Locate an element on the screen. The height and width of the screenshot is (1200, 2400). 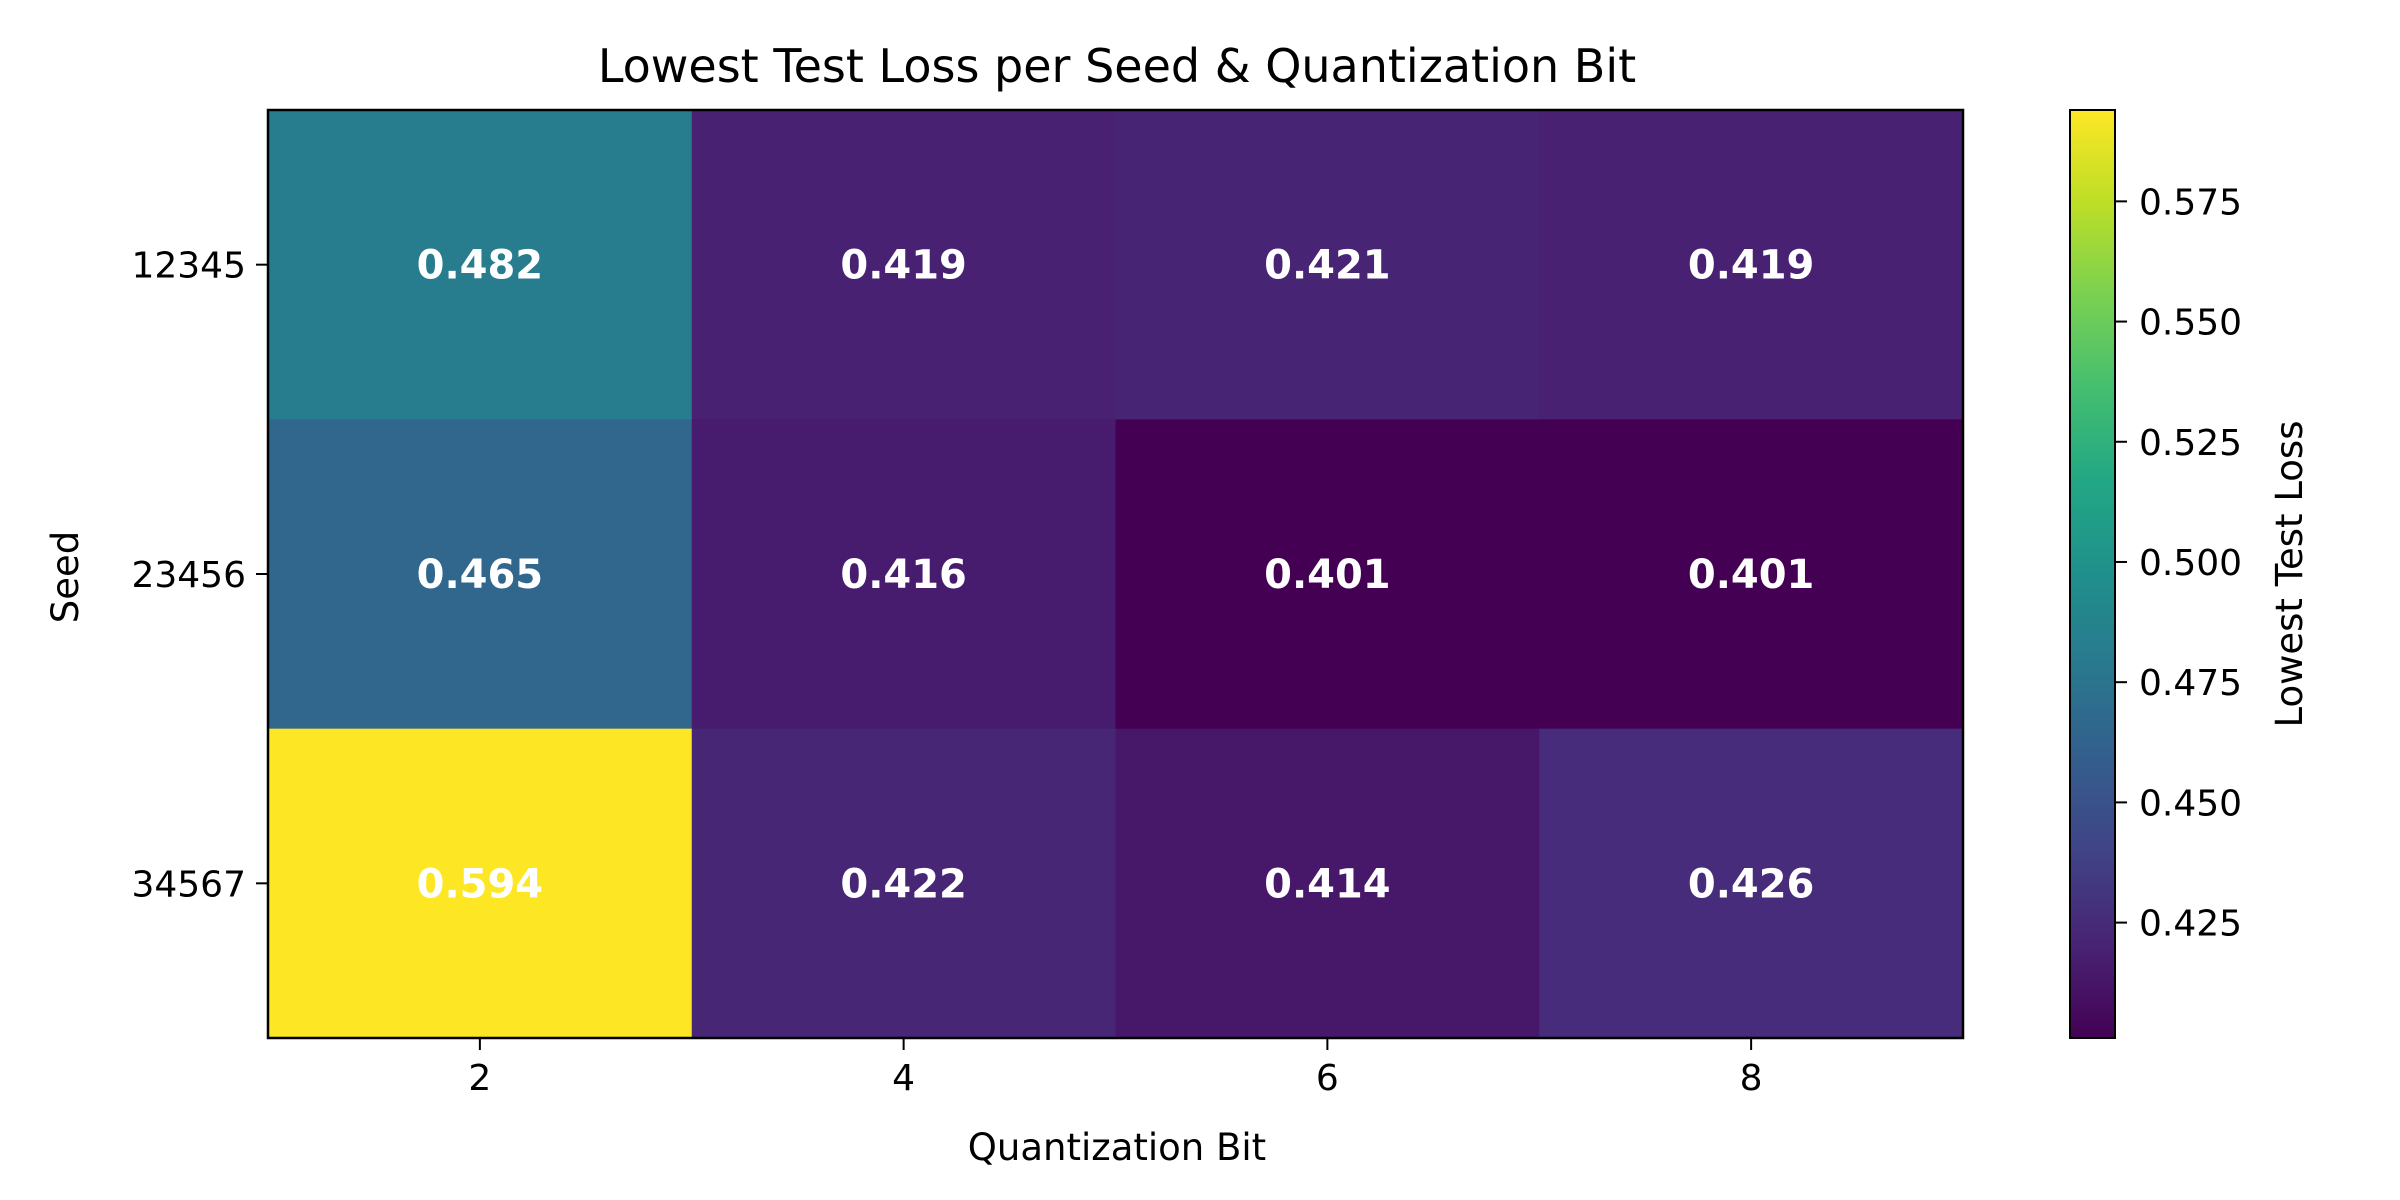
colorbar-tick-label: 0.575 is located at coordinates (2190, 202).